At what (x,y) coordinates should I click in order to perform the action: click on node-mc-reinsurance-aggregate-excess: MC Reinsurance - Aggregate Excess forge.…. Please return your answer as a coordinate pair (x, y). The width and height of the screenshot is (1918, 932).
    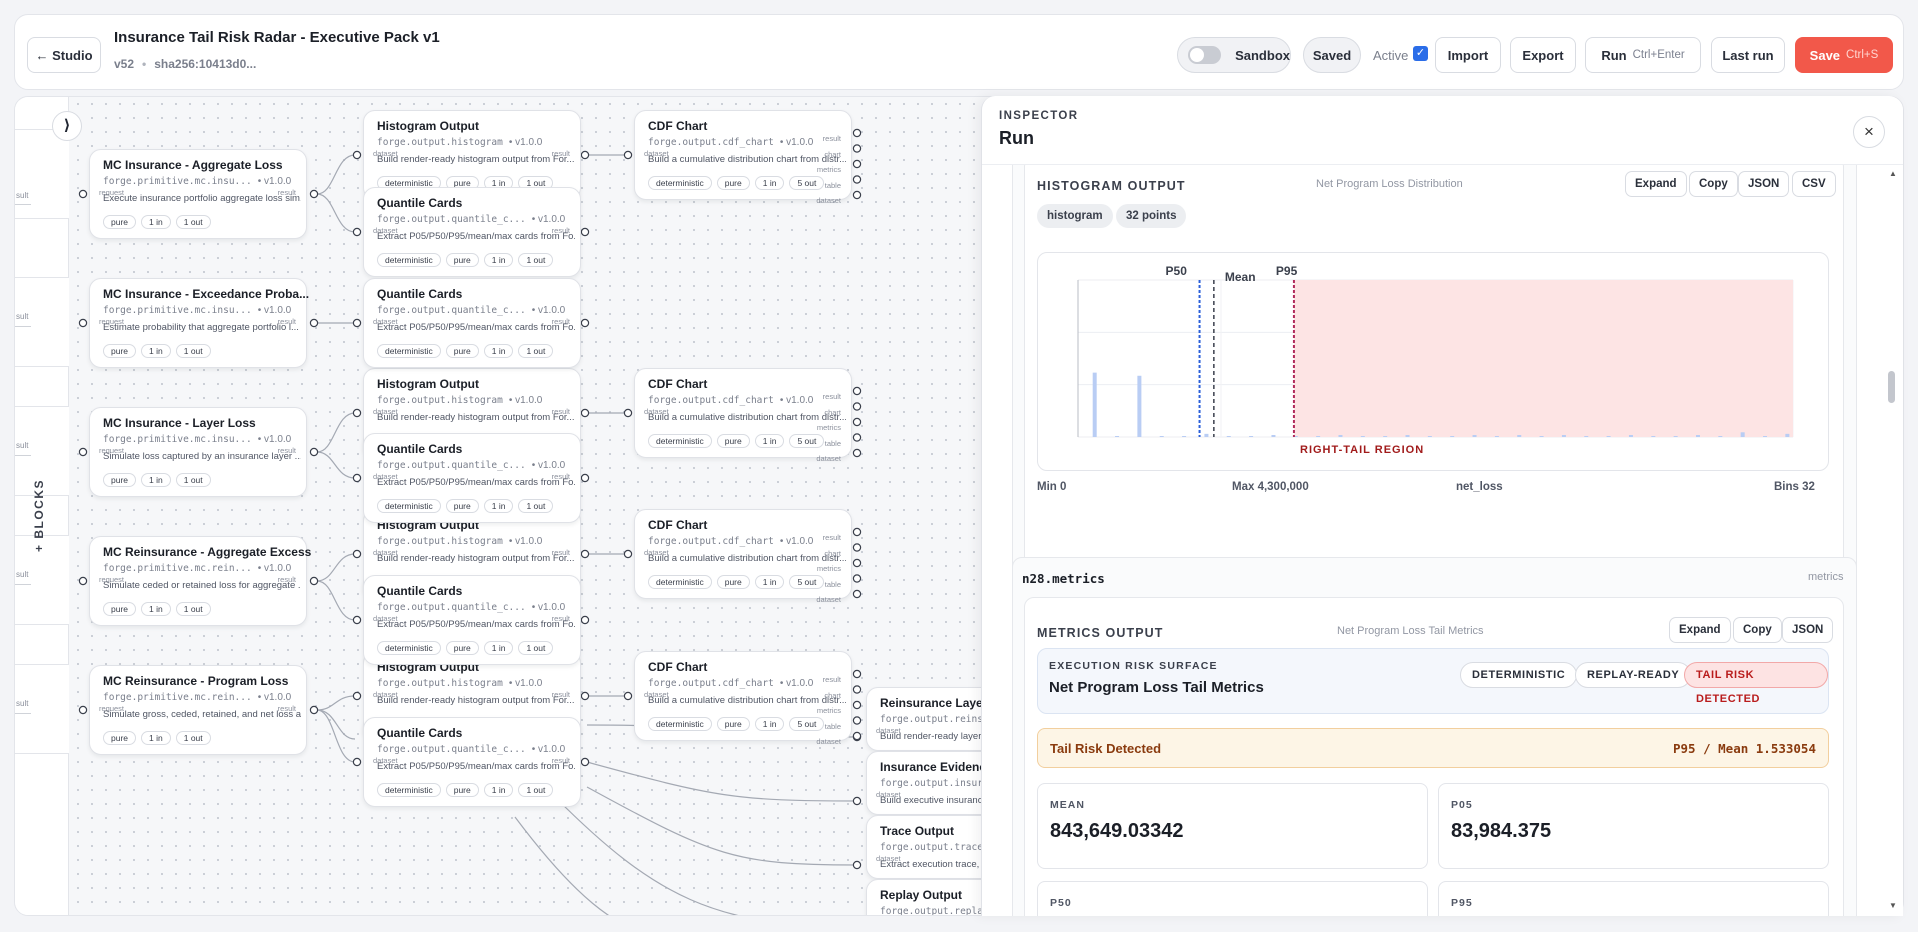
    Looking at the image, I should click on (200, 581).